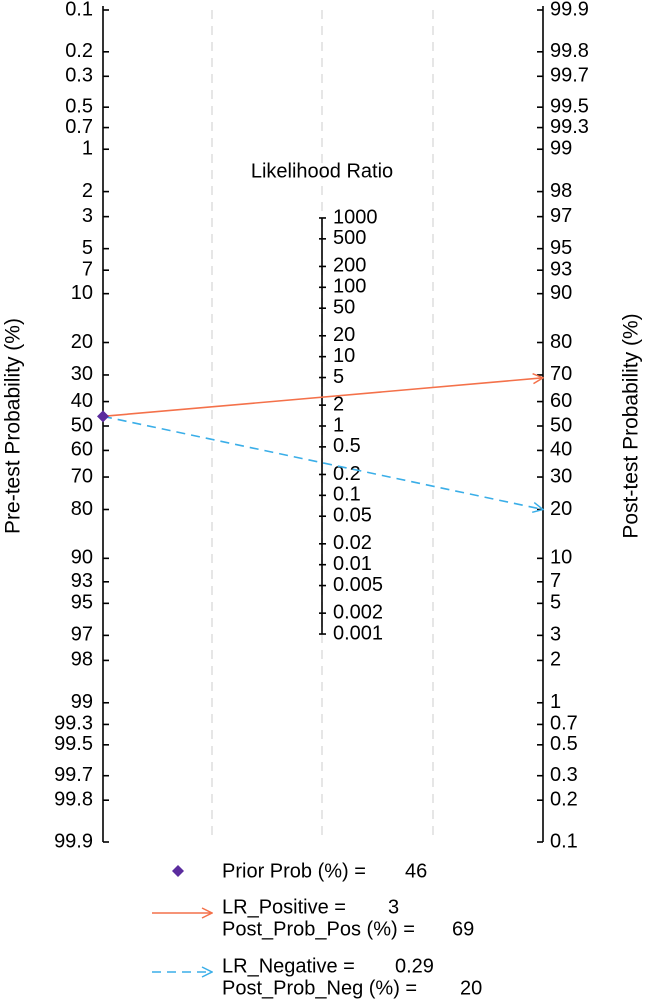  I want to click on y-tick-label: 7, so click(87, 269).